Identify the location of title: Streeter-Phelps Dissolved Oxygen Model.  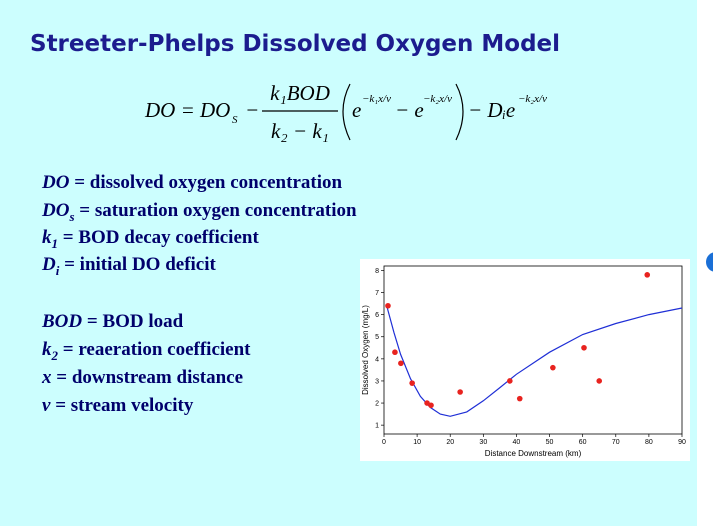
(295, 44).